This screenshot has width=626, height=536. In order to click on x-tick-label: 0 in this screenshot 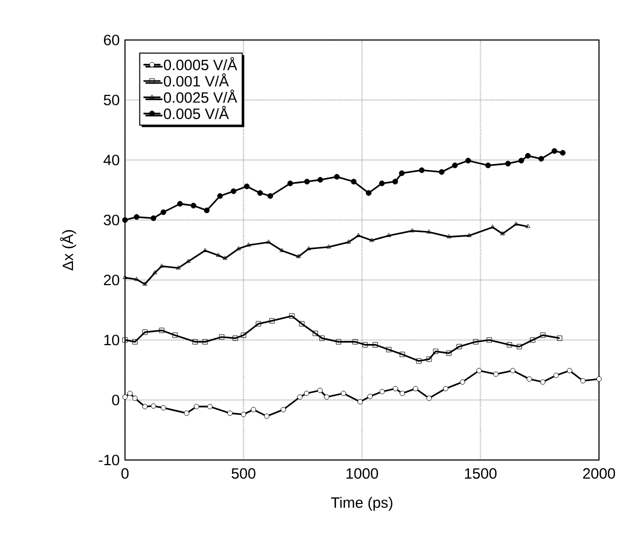, I will do `click(125, 473)`.